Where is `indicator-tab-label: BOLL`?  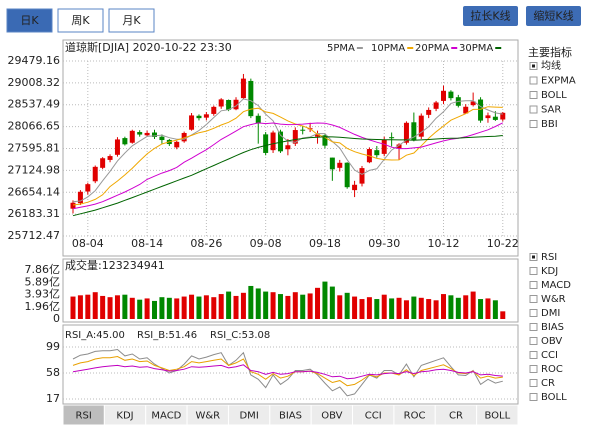 indicator-tab-label: BOLL is located at coordinates (497, 416).